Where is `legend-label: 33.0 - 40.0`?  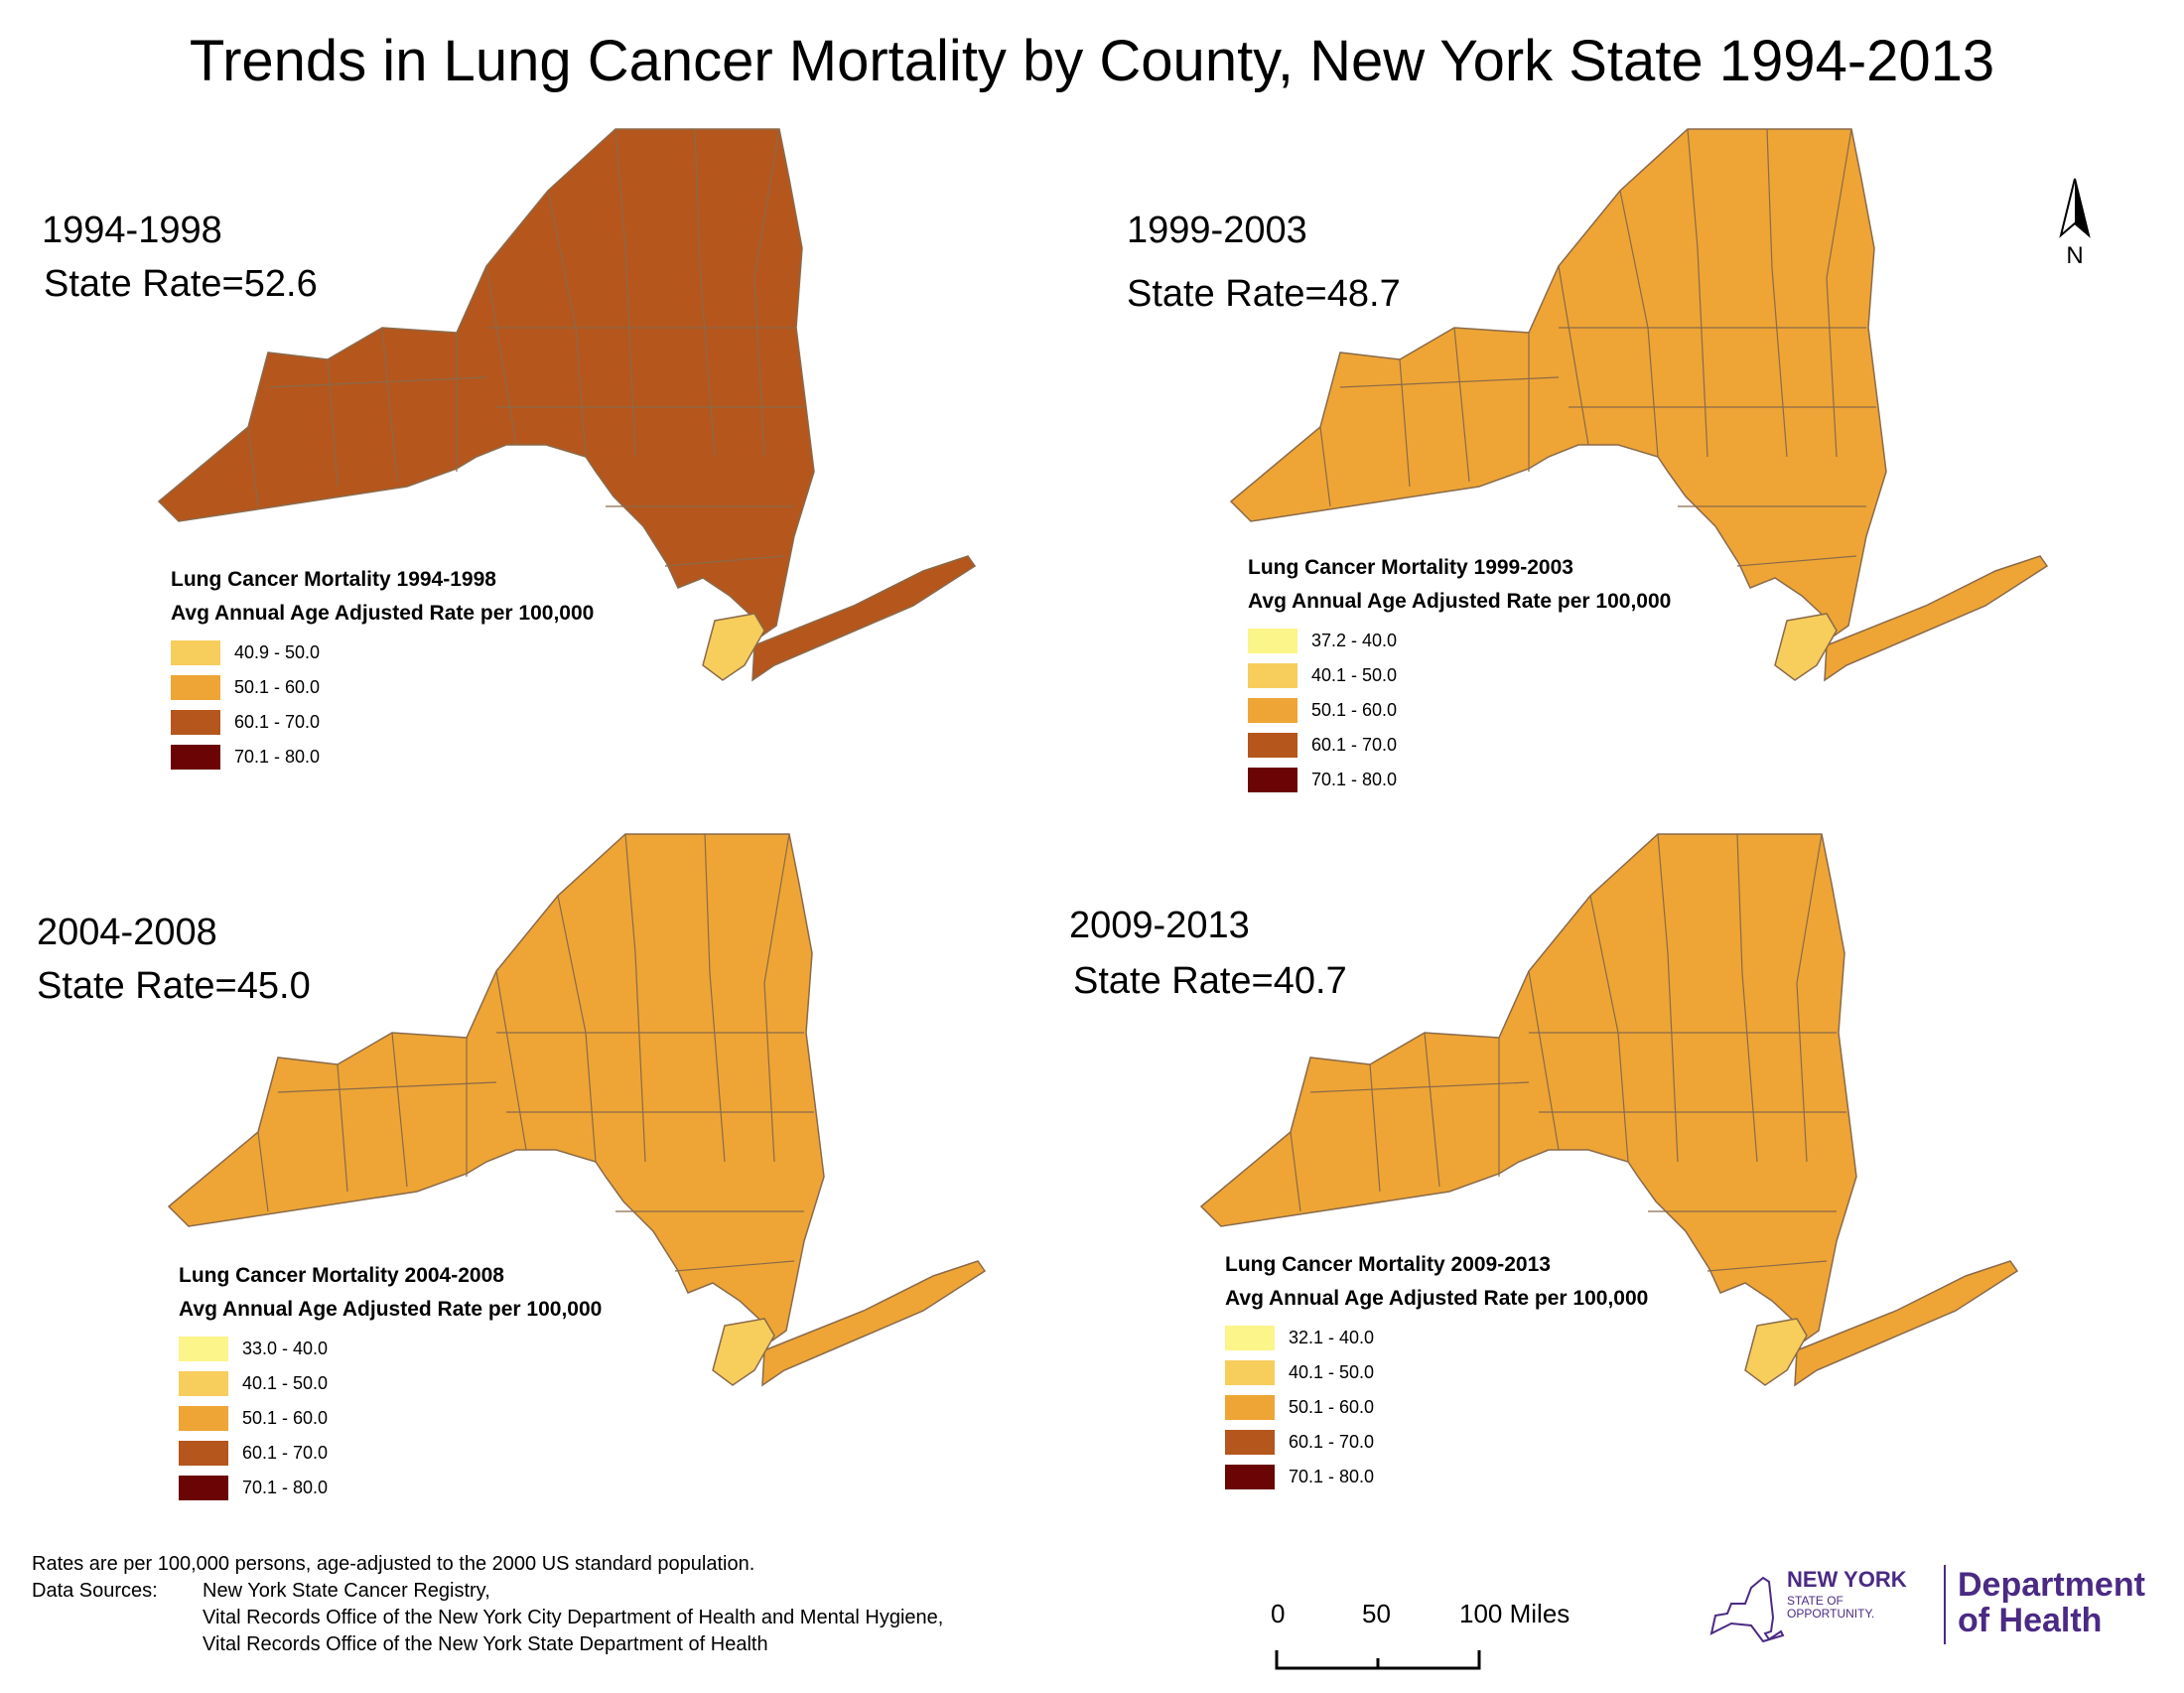 legend-label: 33.0 - 40.0 is located at coordinates (285, 1348).